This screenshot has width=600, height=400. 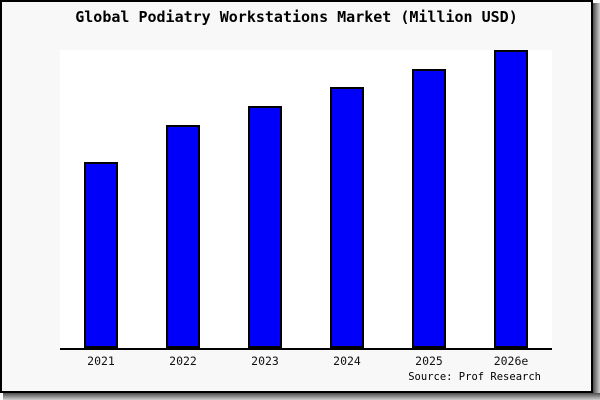 I want to click on x-tick-2022: 2022, so click(x=183, y=361).